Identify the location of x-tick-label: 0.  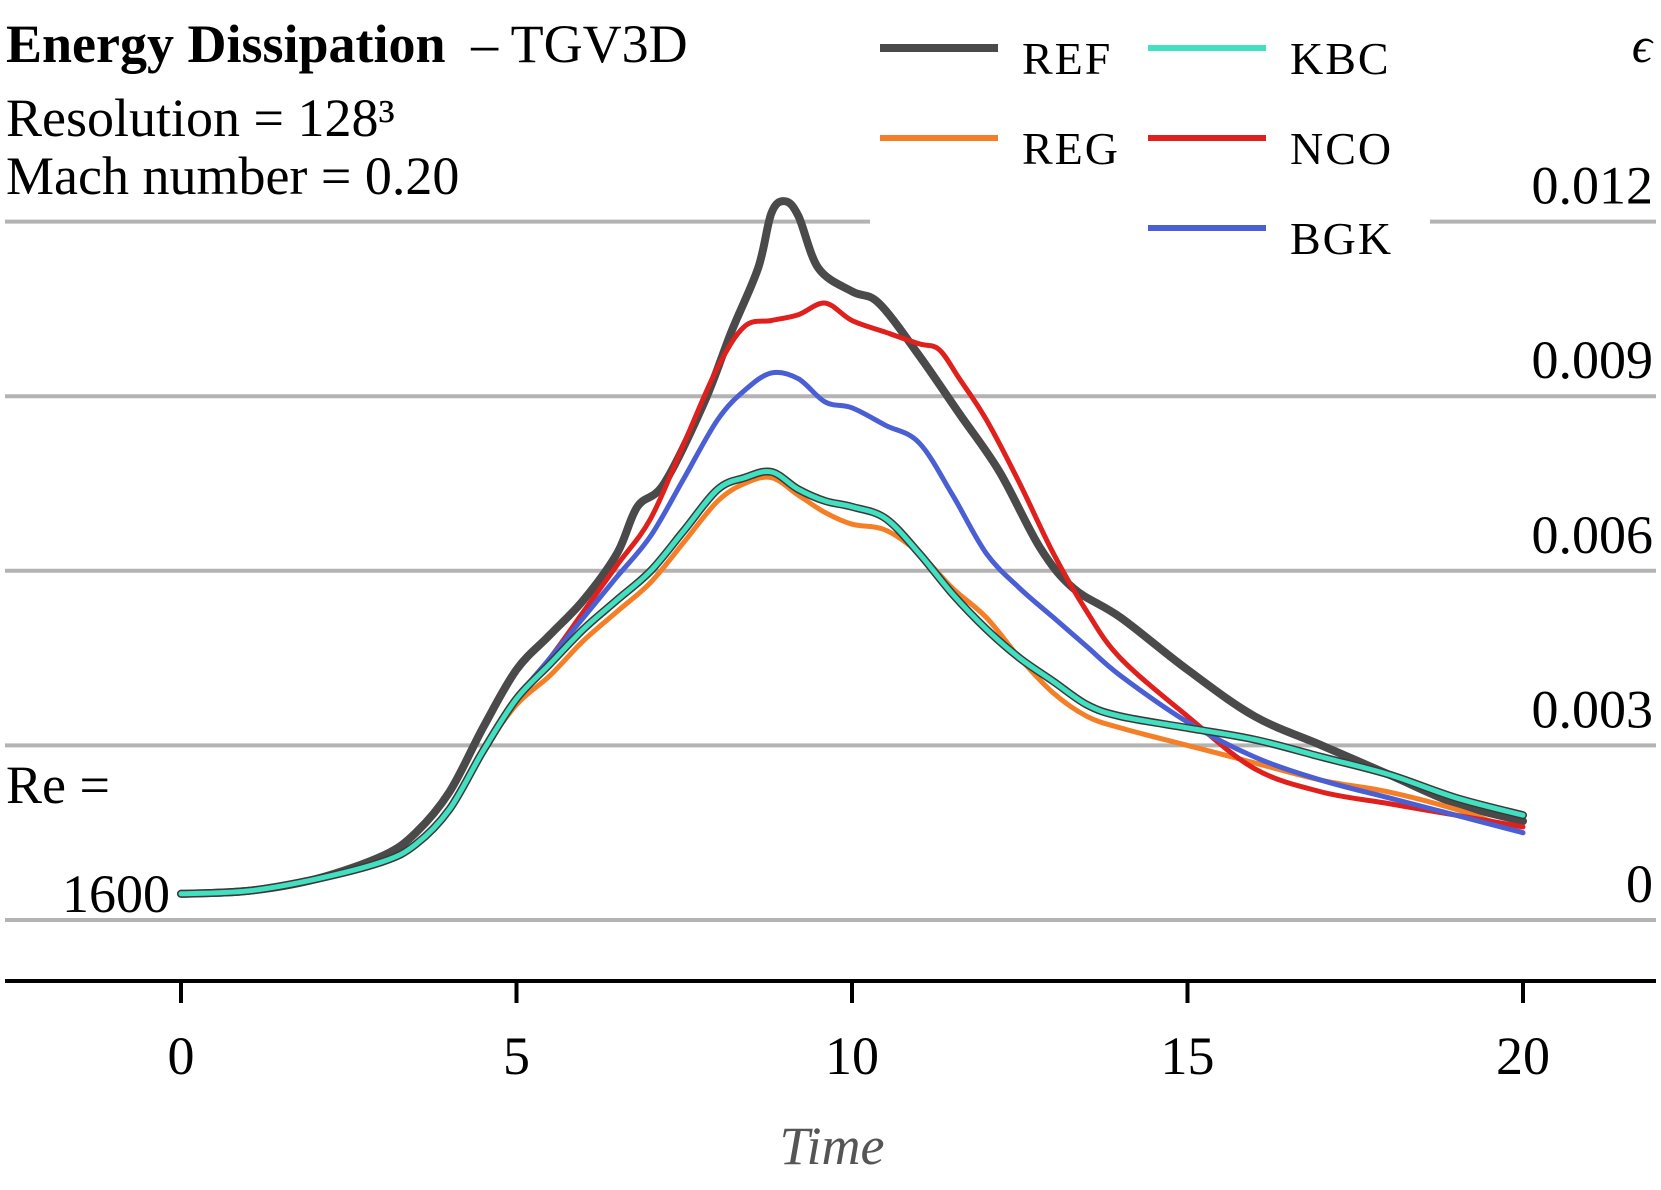
(181, 1056).